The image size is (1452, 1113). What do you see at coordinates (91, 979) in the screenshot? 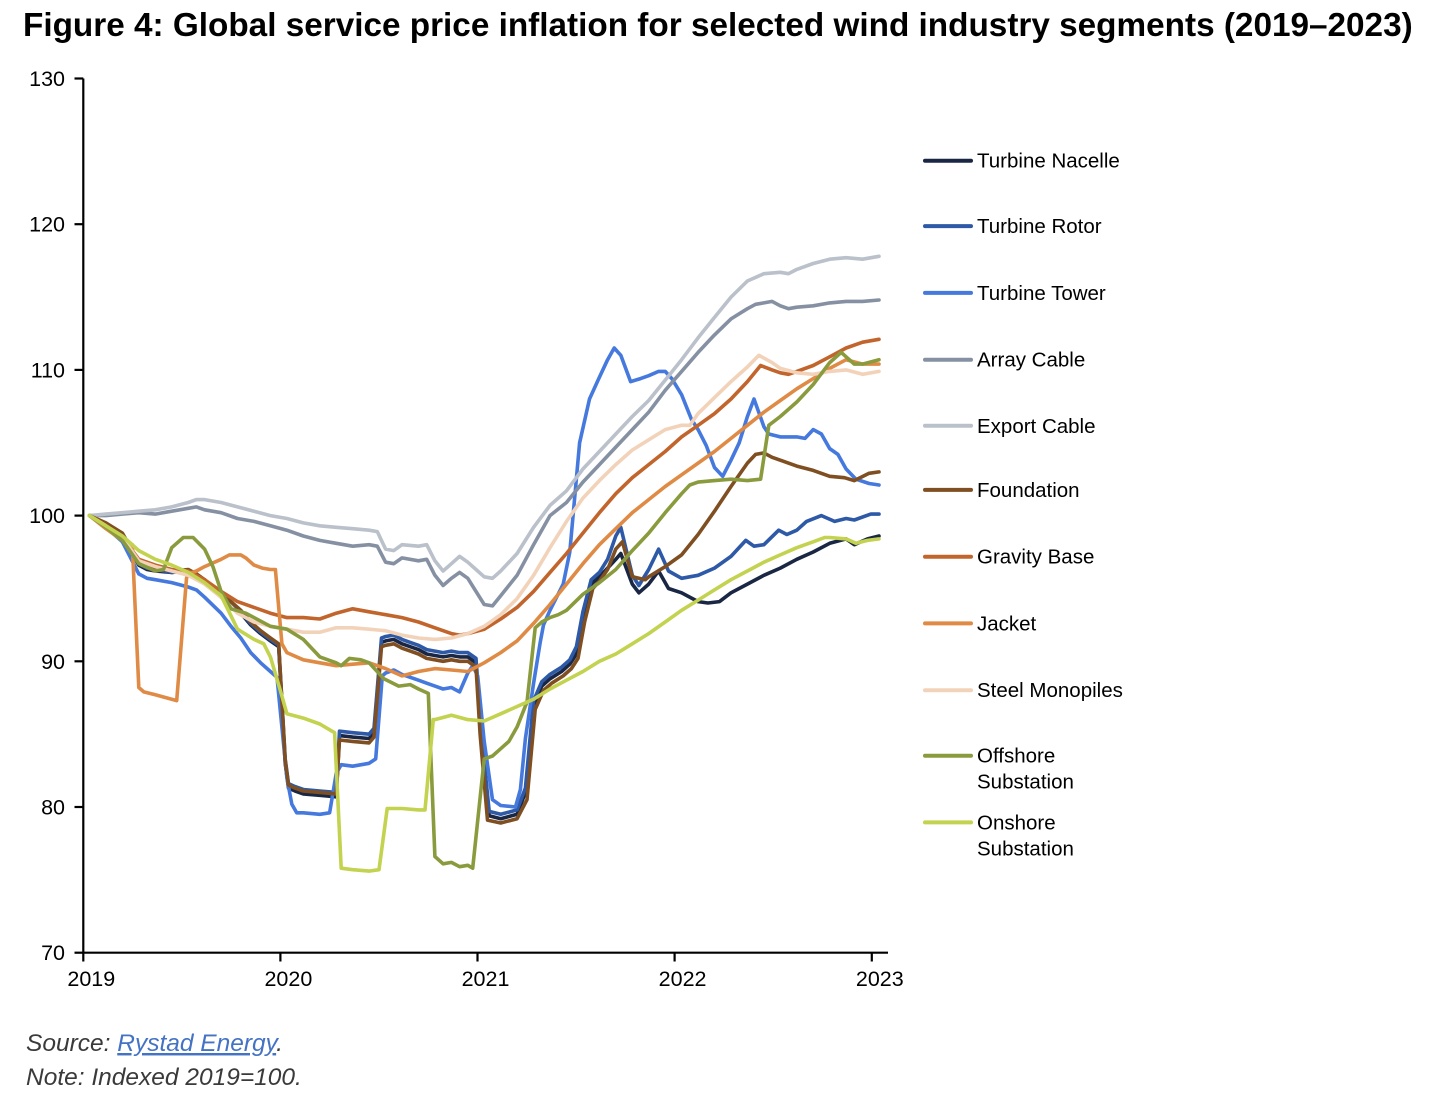
I see `svg-text: 2019` at bounding box center [91, 979].